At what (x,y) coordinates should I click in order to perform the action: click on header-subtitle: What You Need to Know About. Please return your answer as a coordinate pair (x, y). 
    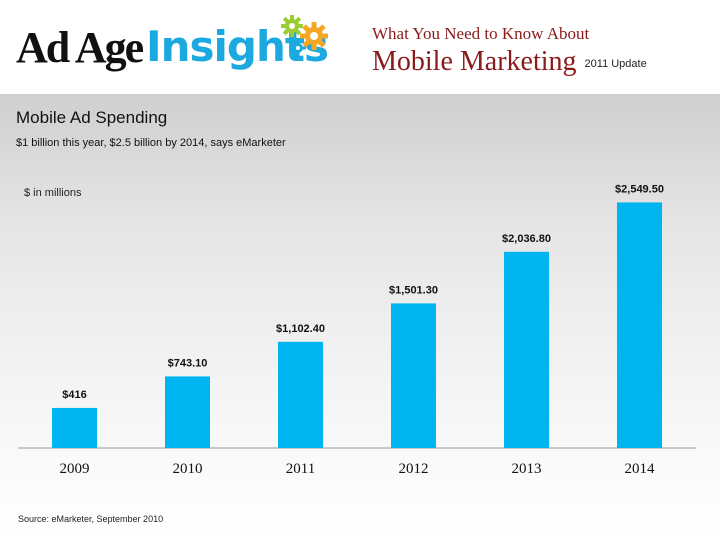
    Looking at the image, I should click on (481, 33).